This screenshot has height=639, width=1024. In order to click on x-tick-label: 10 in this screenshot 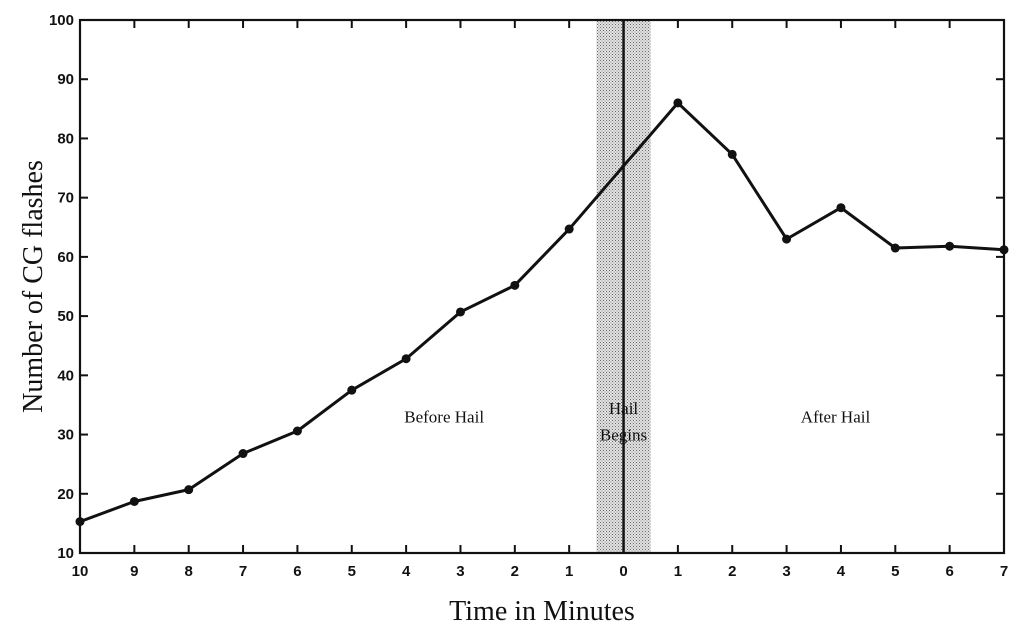, I will do `click(80, 571)`.